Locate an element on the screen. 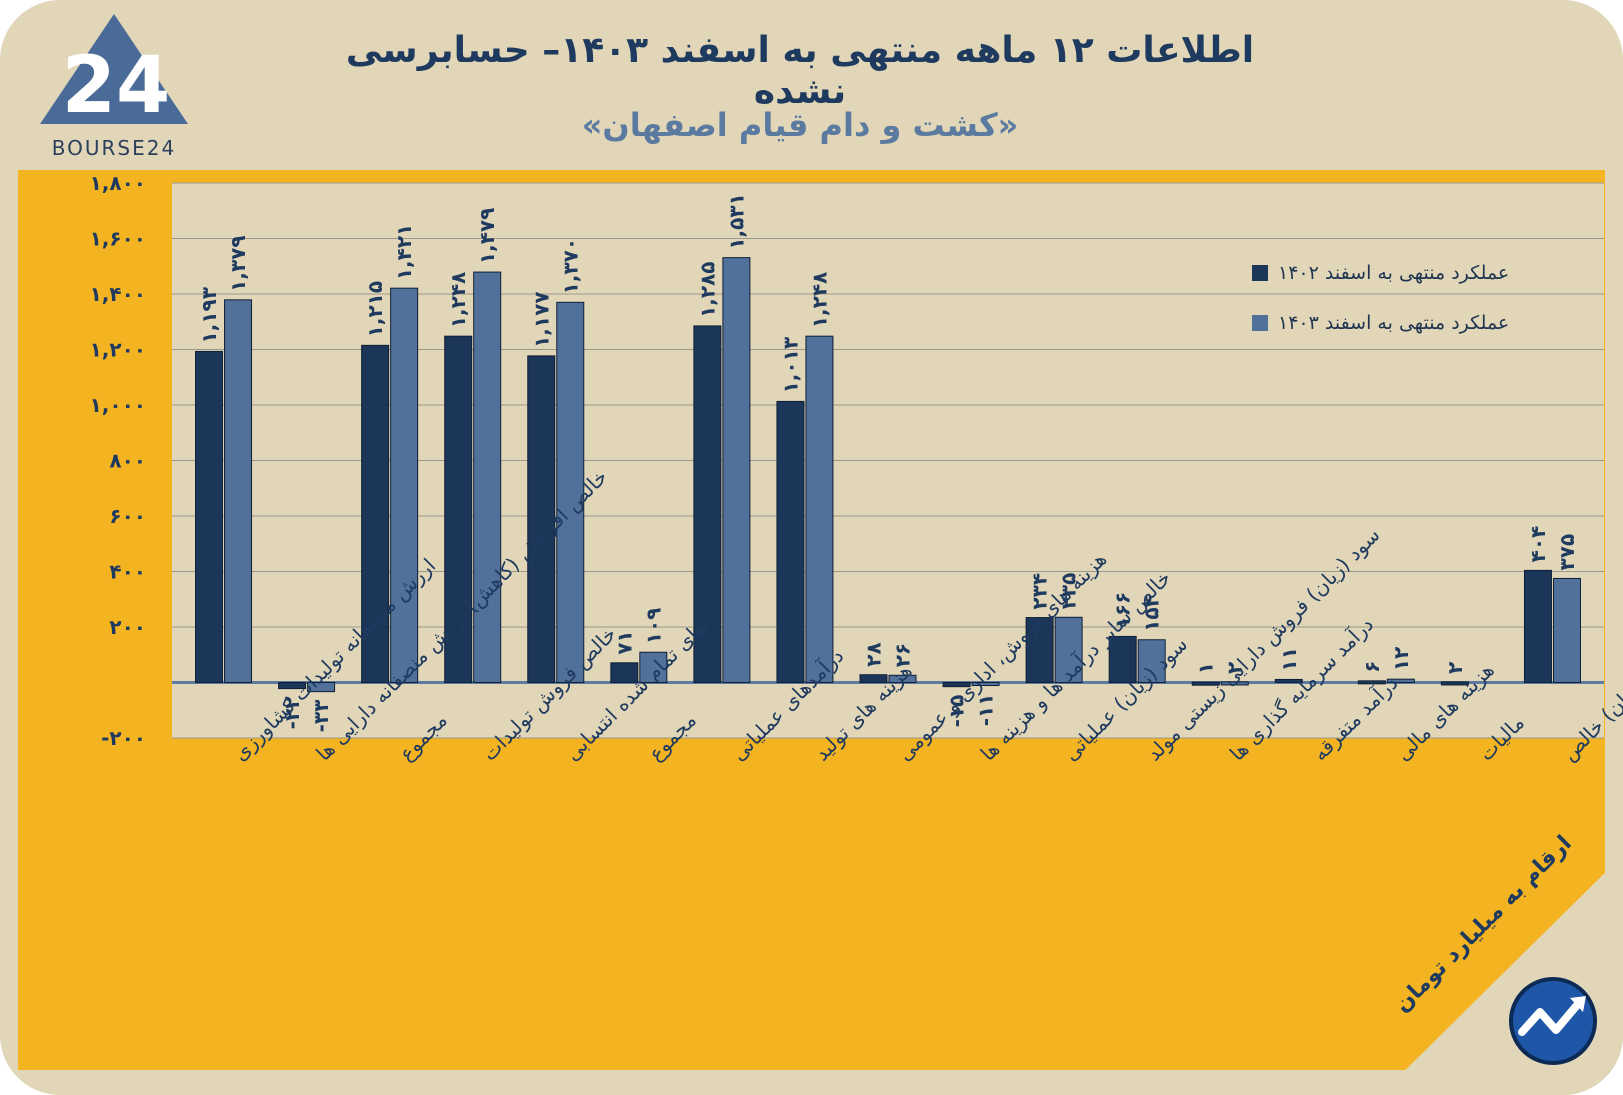 Image resolution: width=1623 pixels, height=1095 pixels. svg-text: 24 is located at coordinates (116, 86).